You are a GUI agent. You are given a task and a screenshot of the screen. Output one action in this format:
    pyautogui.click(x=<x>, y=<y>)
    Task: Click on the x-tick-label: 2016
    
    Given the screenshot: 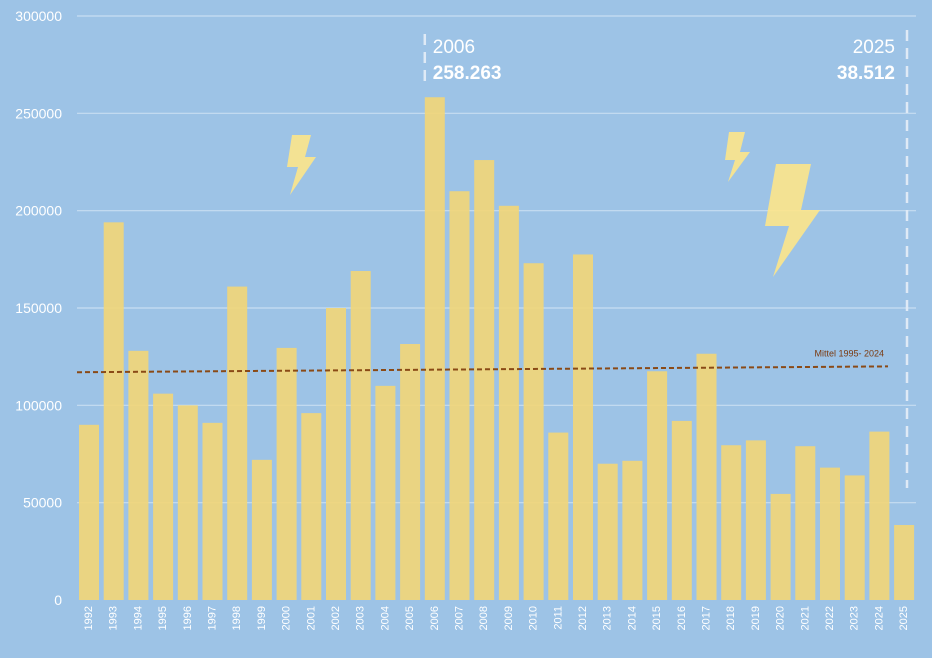 What is the action you would take?
    pyautogui.click(x=682, y=618)
    